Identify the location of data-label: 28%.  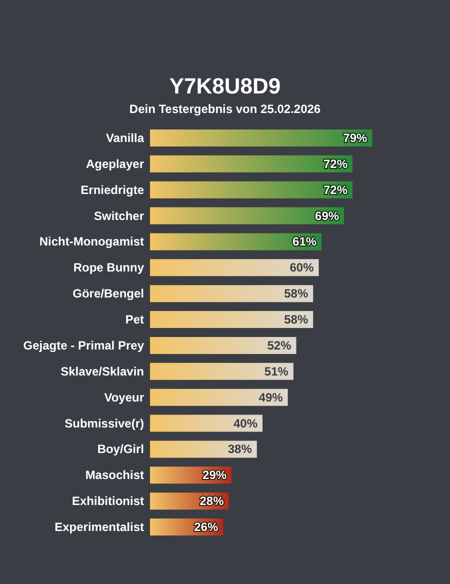
(212, 501).